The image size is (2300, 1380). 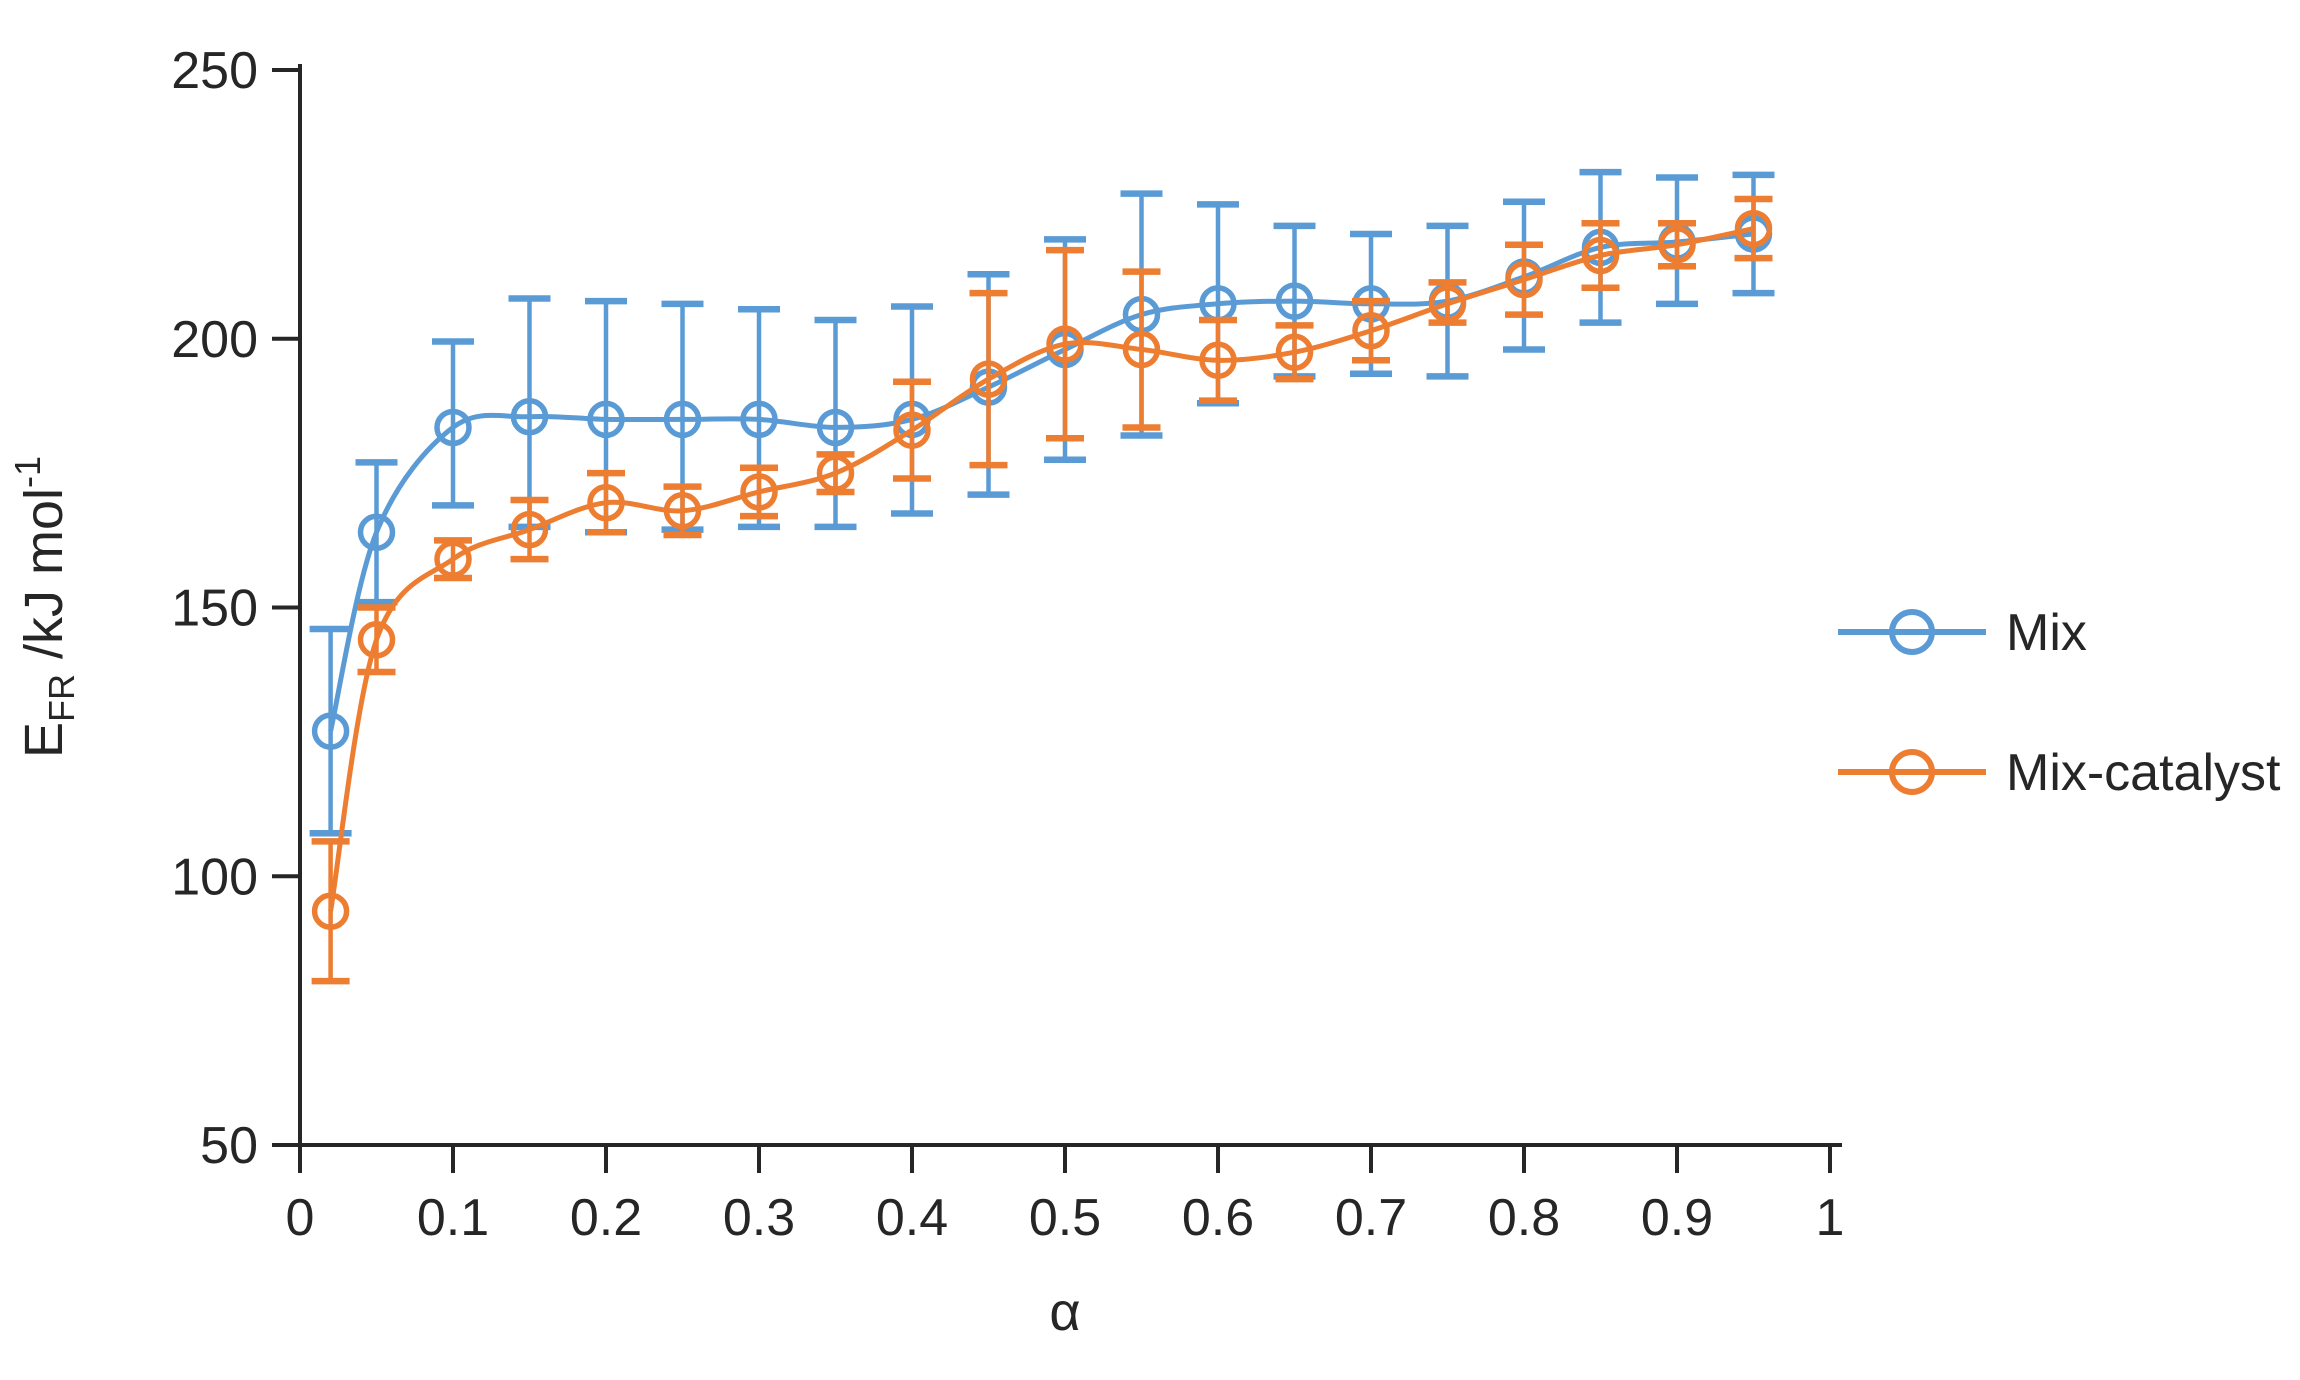 I want to click on svg-text: EFR /kJ mol-1, so click(x=44, y=607).